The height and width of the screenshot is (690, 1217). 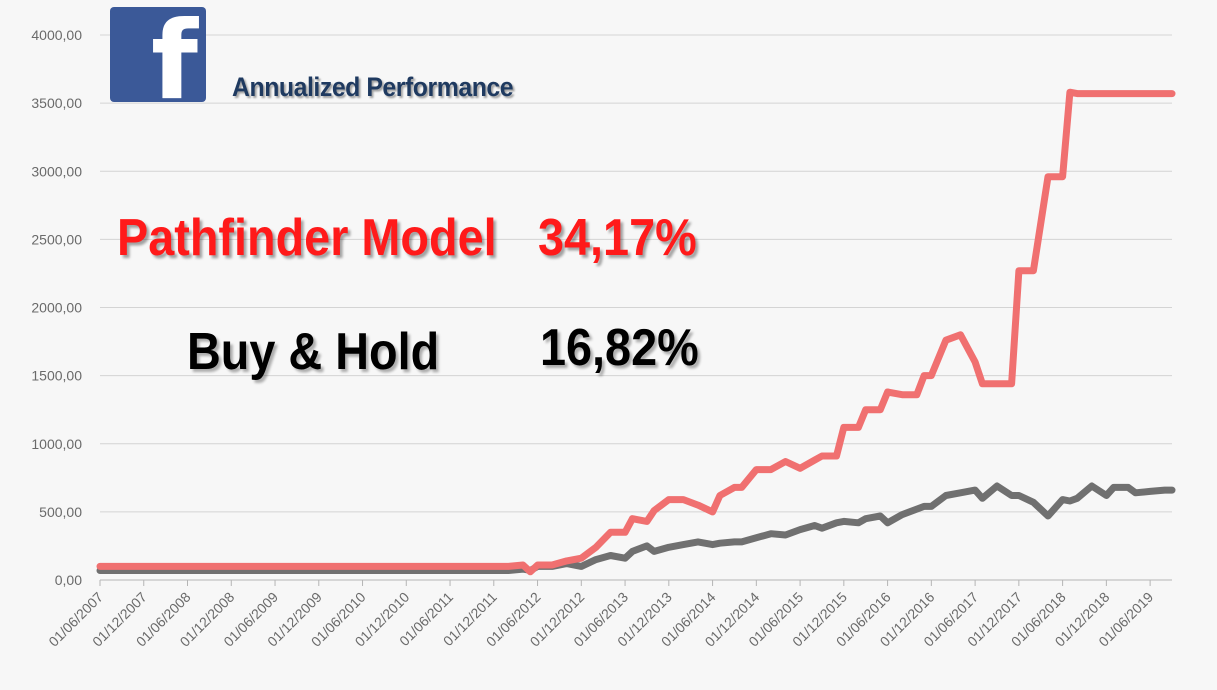 I want to click on y-tick-label: 3000,00, so click(x=56, y=171).